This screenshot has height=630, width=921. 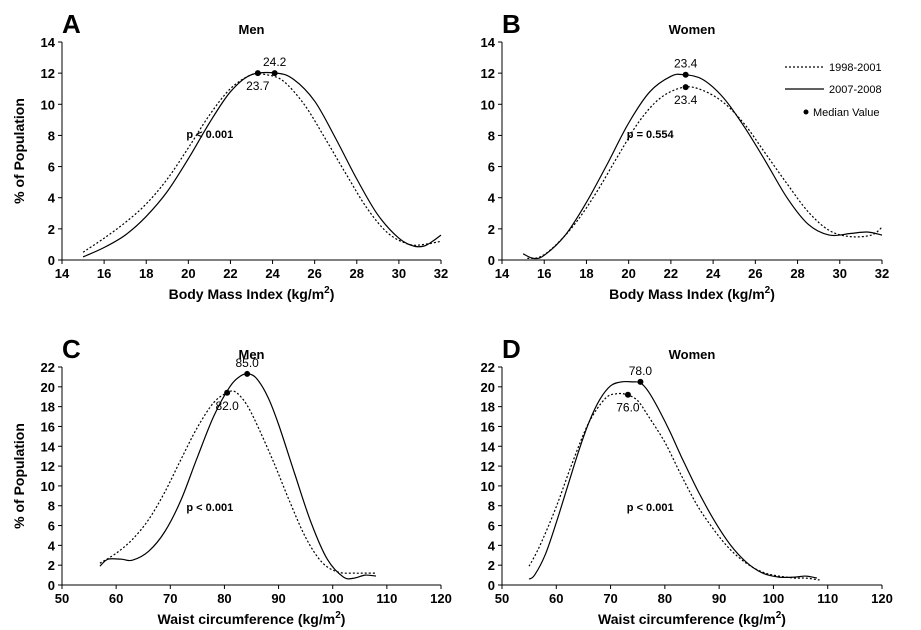 I want to click on x-tick-label: 18, so click(x=586, y=273).